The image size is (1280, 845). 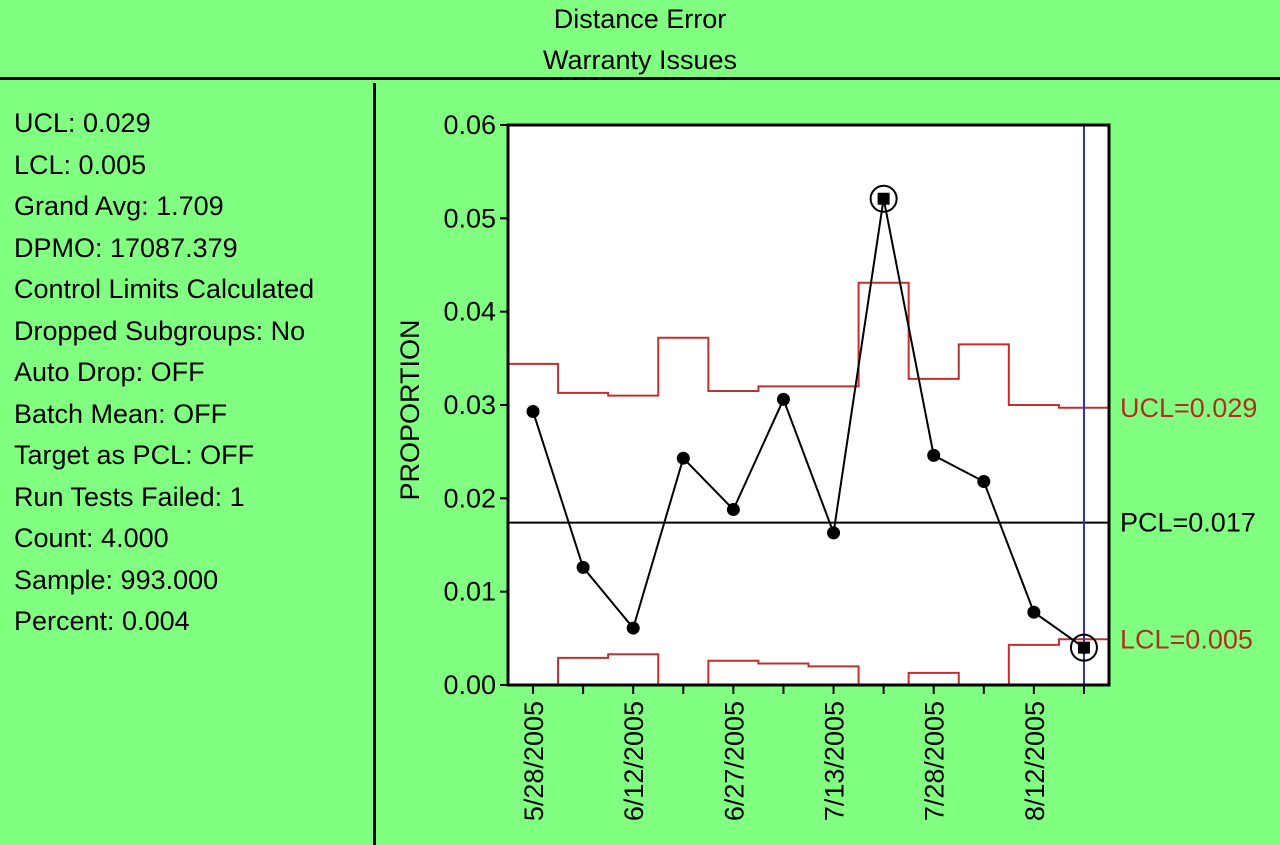 What do you see at coordinates (808, 662) in the screenshot?
I see `lcl-line` at bounding box center [808, 662].